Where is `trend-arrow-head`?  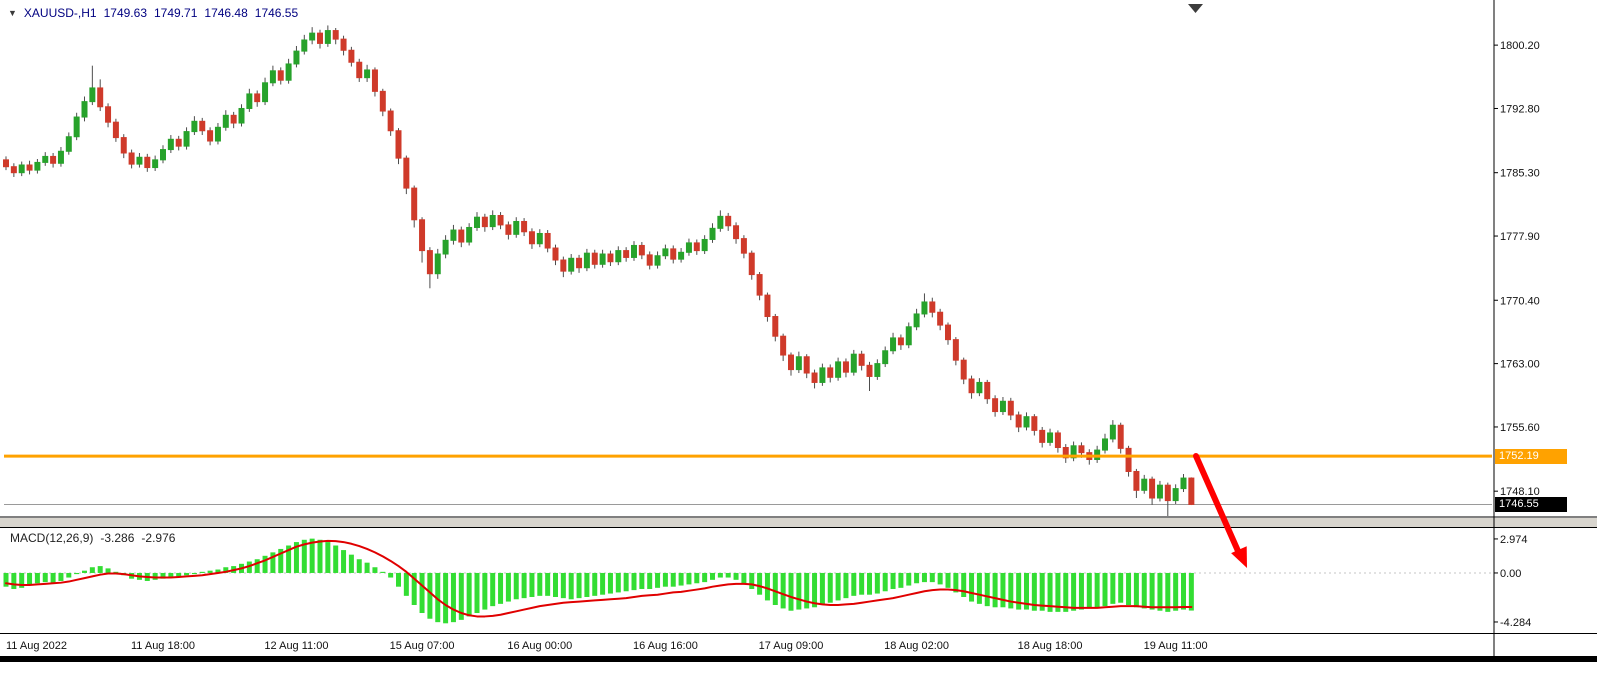
trend-arrow-head is located at coordinates (1239, 557).